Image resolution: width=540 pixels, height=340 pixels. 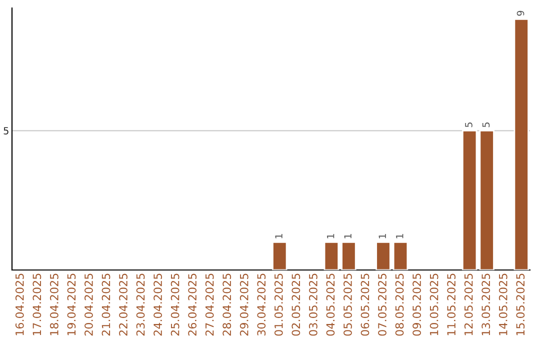 I want to click on x-tick-label: 15.05.2025, so click(x=520, y=305).